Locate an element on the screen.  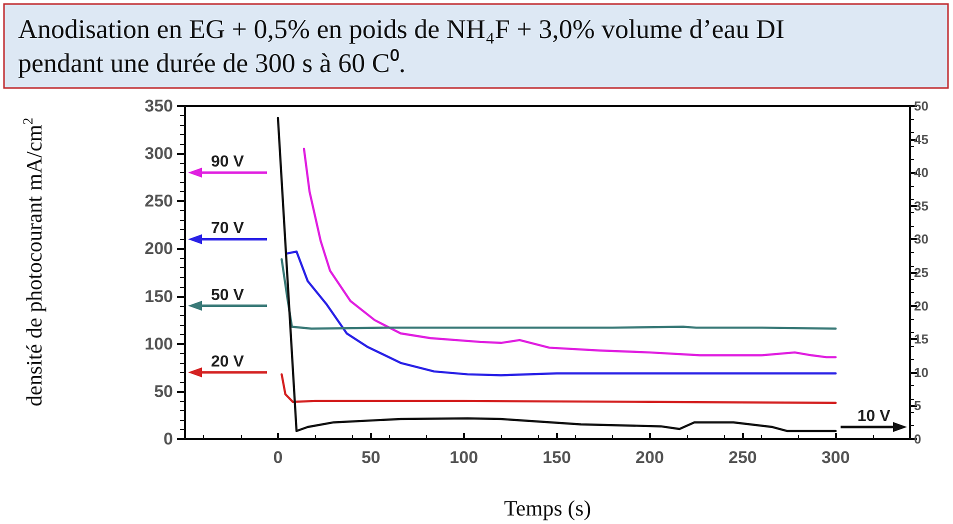
x-tick-label: 150 is located at coordinates (556, 457).